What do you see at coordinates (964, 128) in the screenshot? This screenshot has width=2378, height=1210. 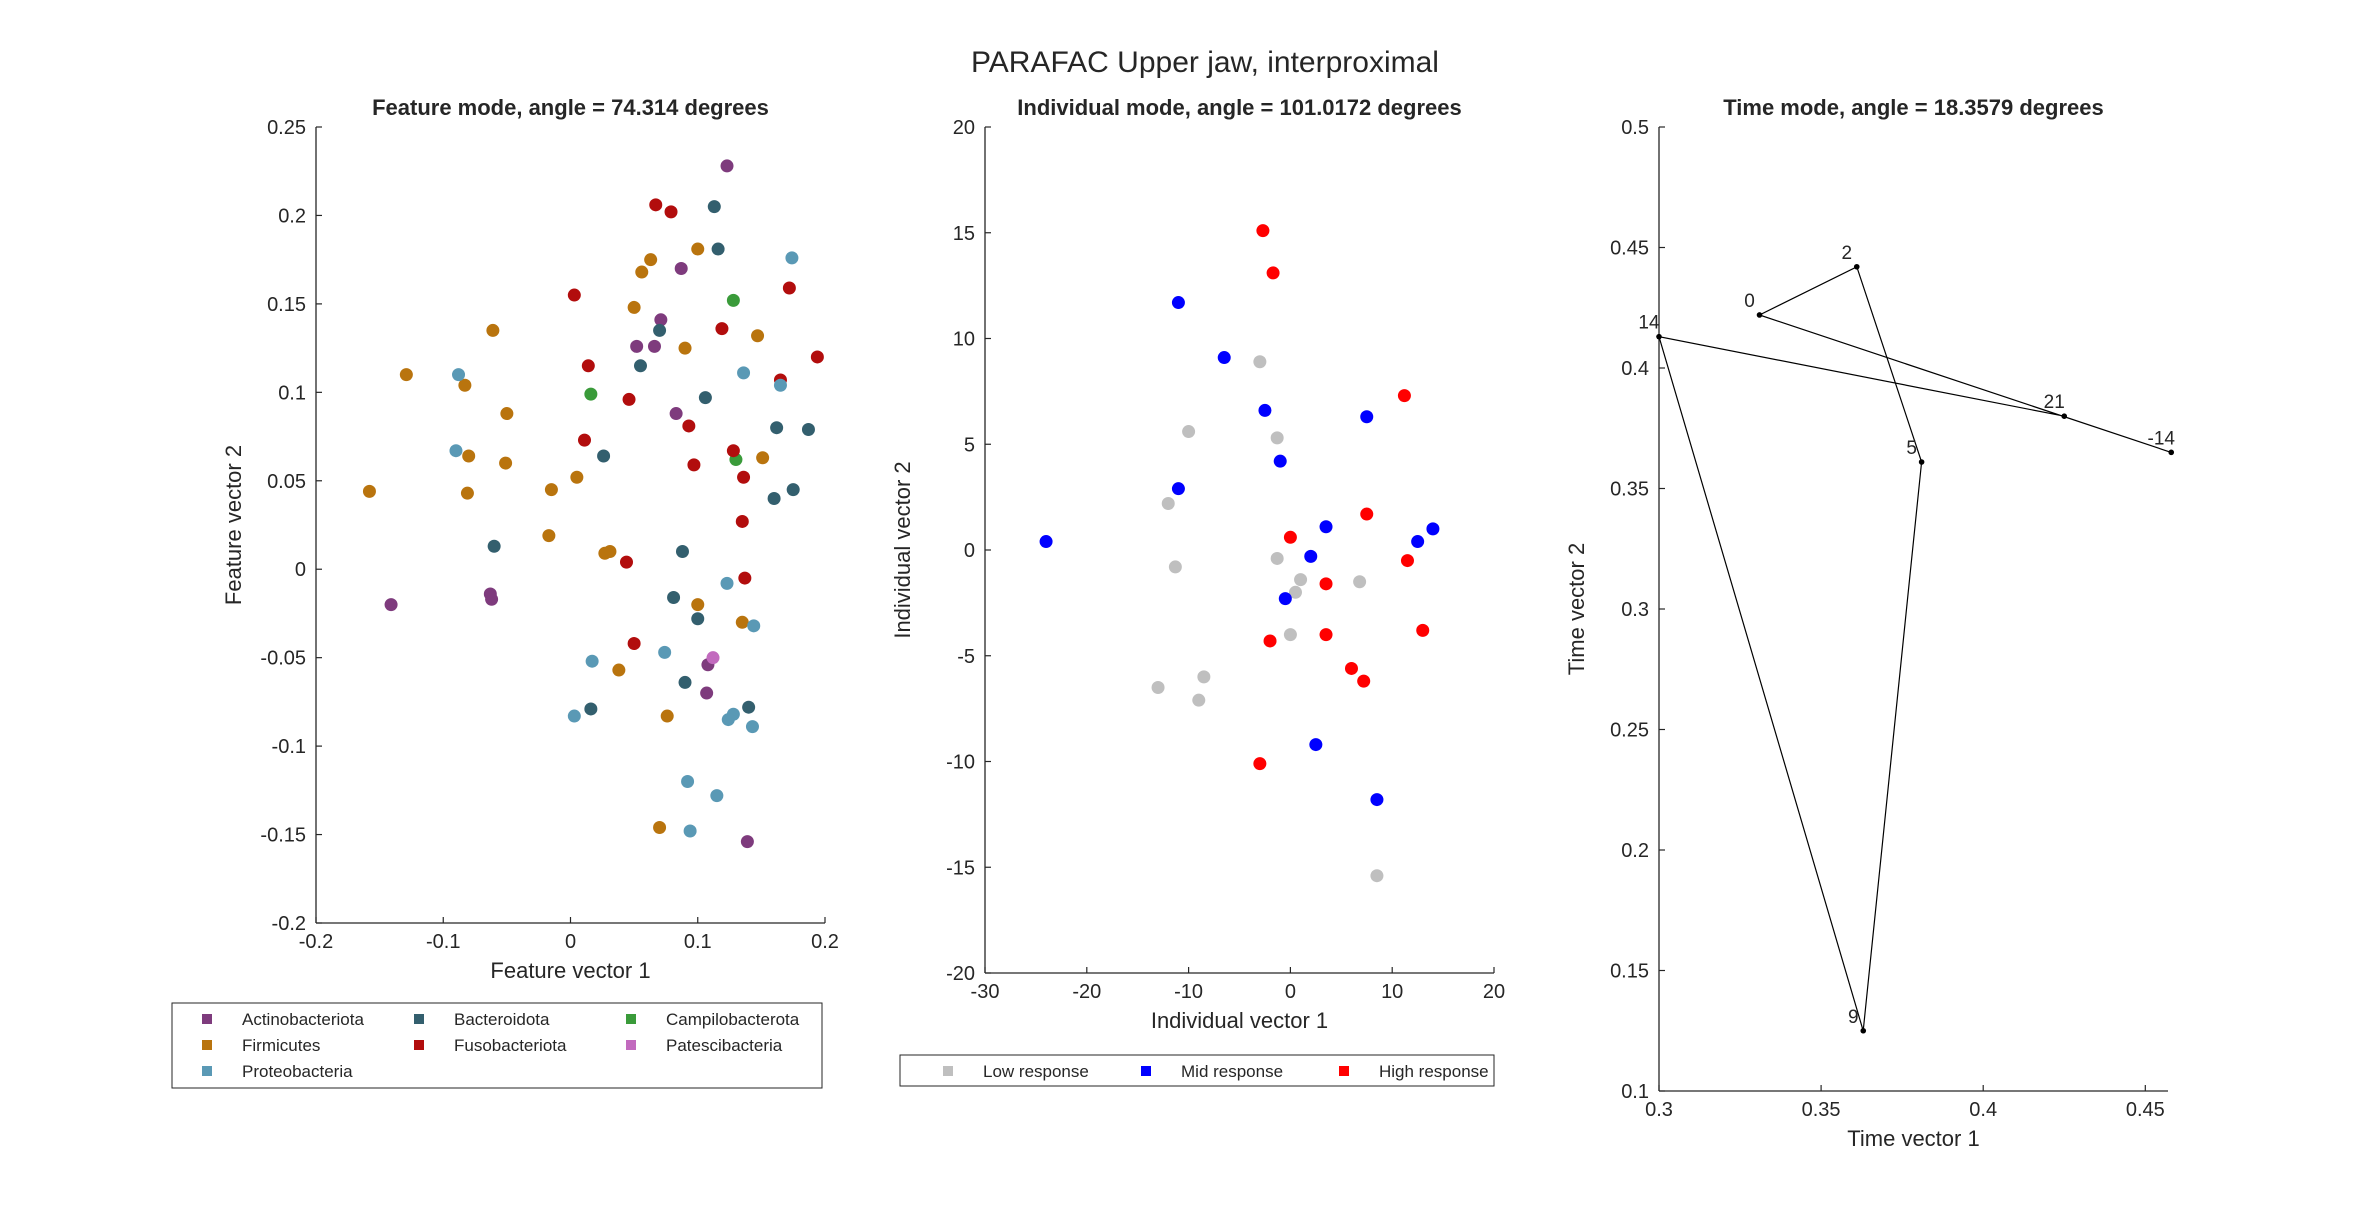 I see `y-tick-label: 20` at bounding box center [964, 128].